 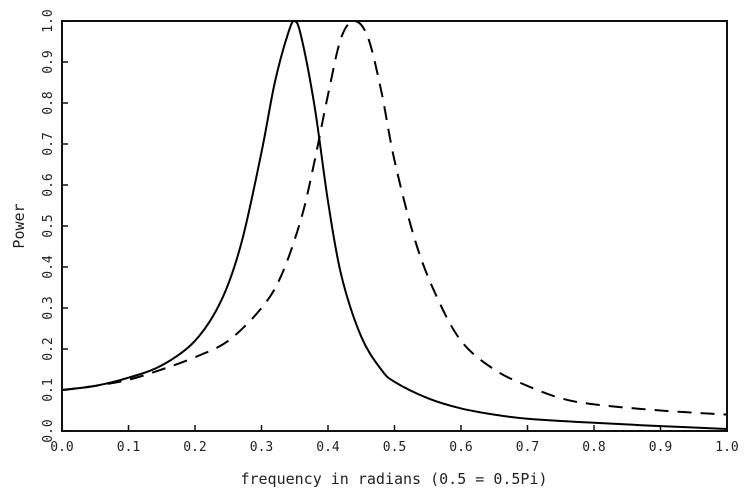 What do you see at coordinates (48, 389) in the screenshot?
I see `y-tick-label: 0.1` at bounding box center [48, 389].